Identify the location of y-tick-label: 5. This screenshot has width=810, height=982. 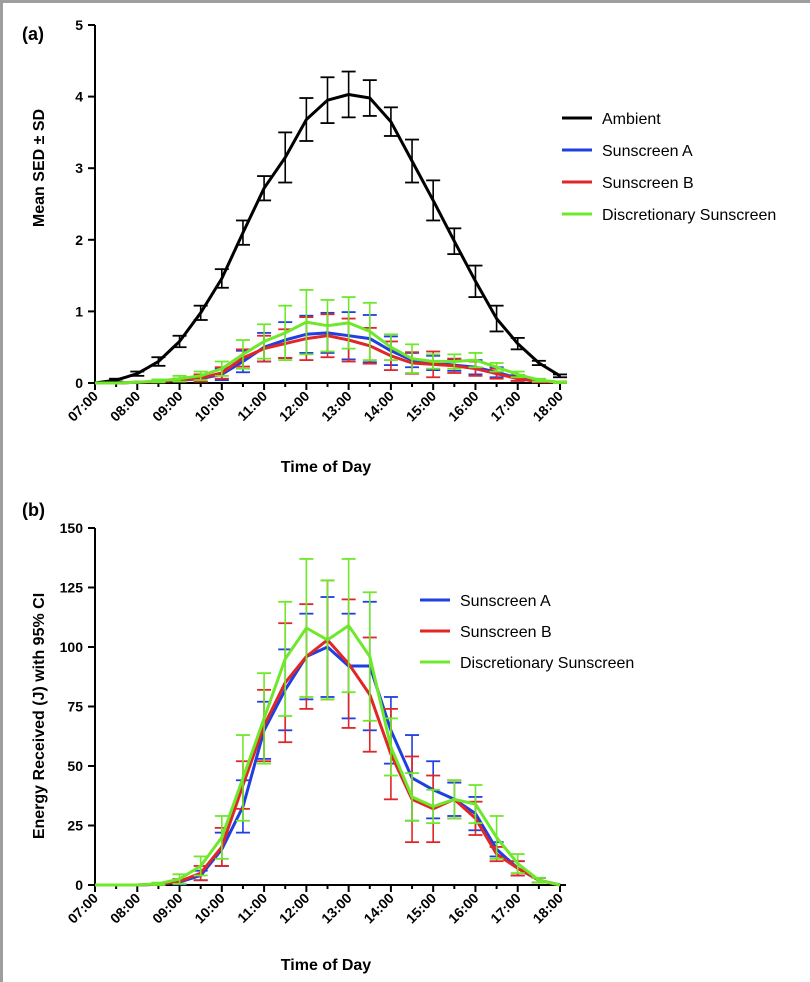
(79, 25).